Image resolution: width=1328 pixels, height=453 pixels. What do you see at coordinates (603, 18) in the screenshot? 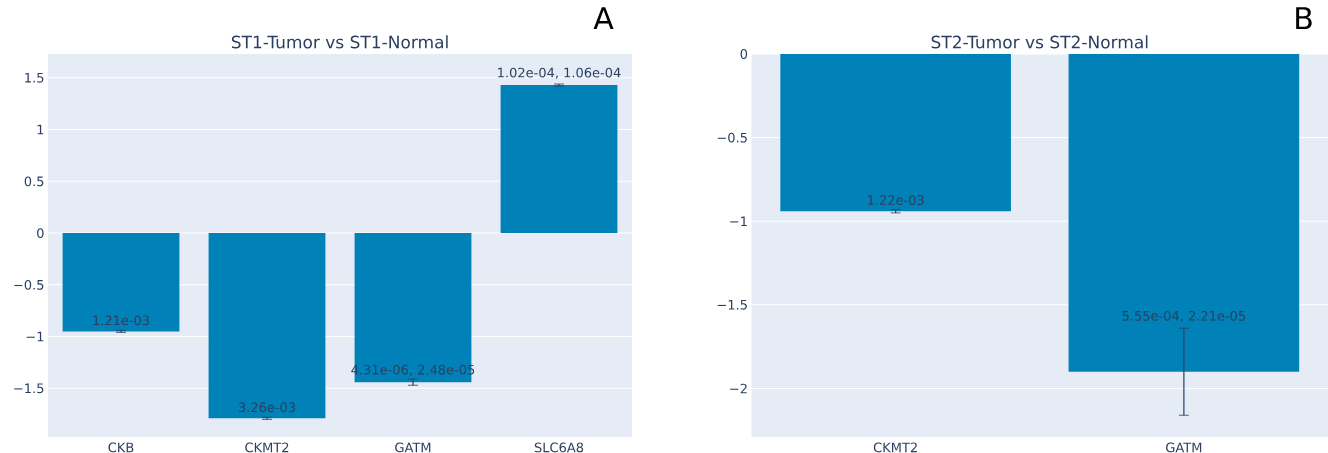
I see `text: A` at bounding box center [603, 18].